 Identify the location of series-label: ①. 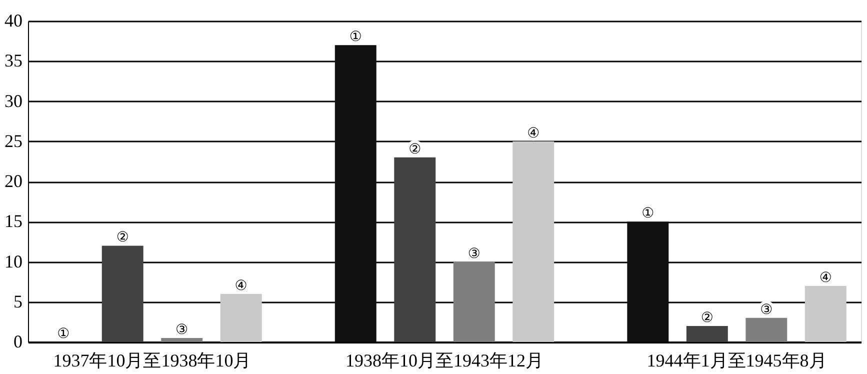
(355, 37).